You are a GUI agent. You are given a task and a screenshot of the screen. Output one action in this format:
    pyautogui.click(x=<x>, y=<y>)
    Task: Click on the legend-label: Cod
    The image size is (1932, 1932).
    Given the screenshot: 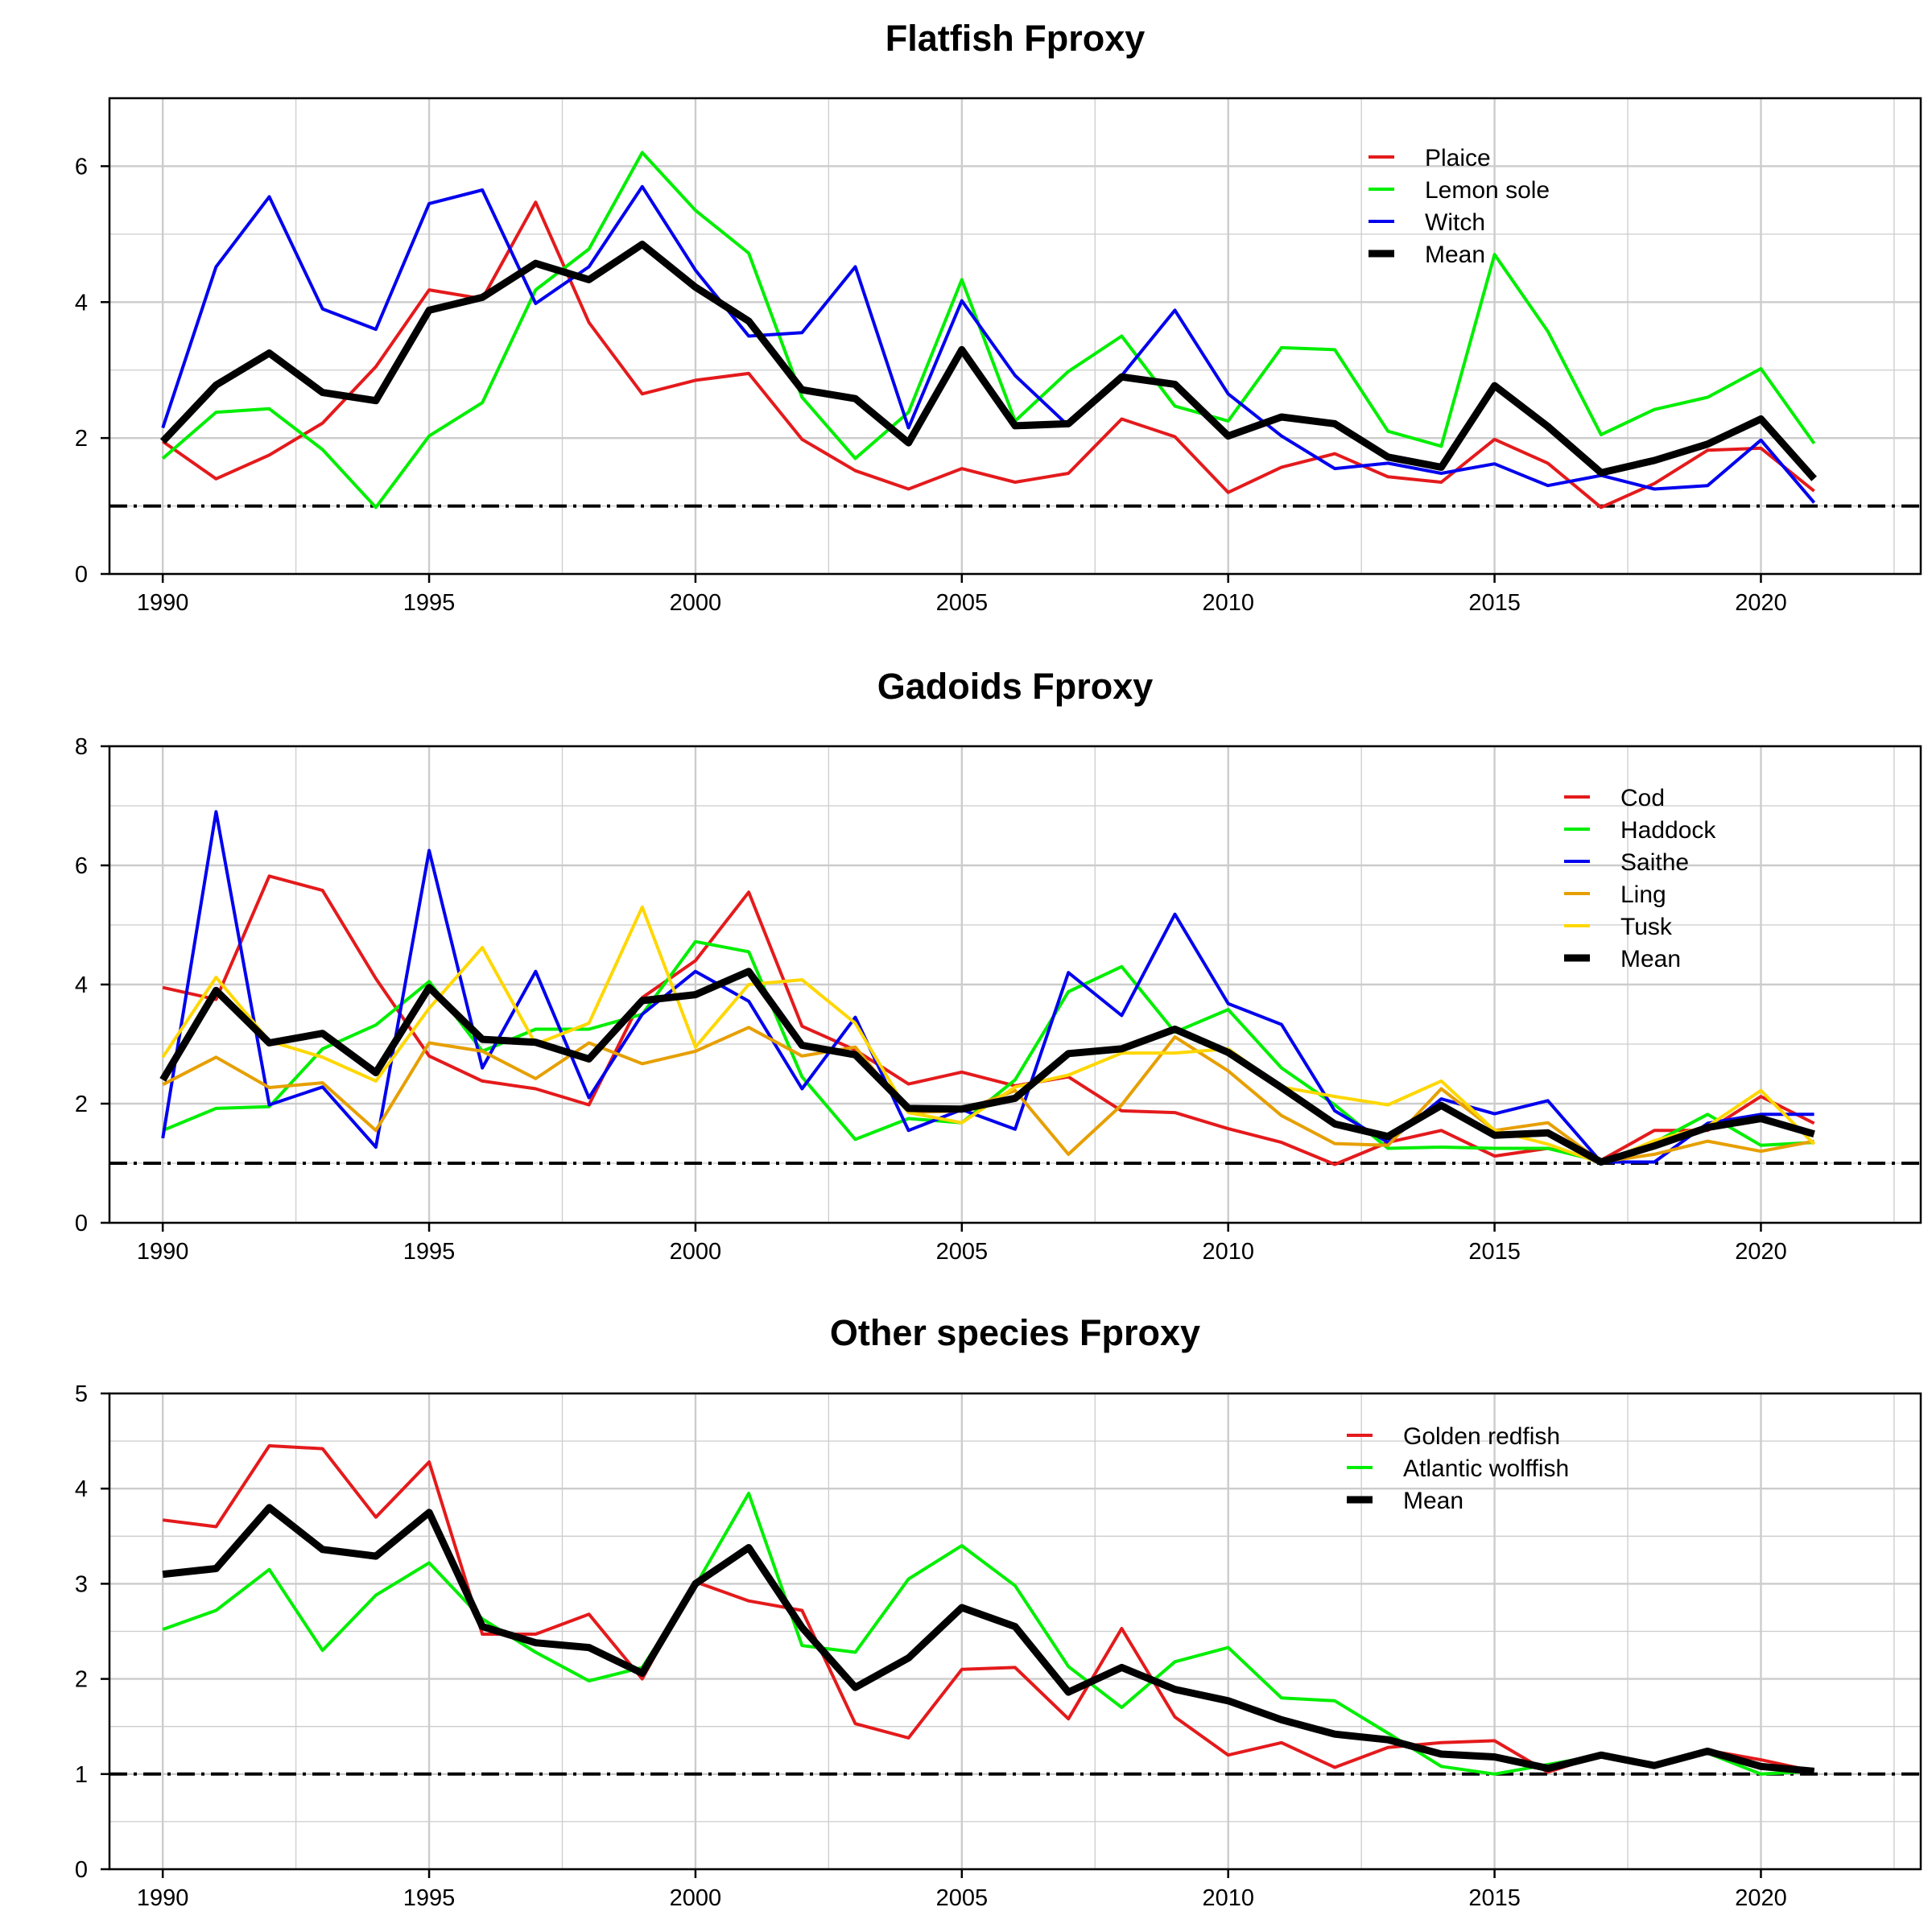 What is the action you would take?
    pyautogui.click(x=1642, y=798)
    